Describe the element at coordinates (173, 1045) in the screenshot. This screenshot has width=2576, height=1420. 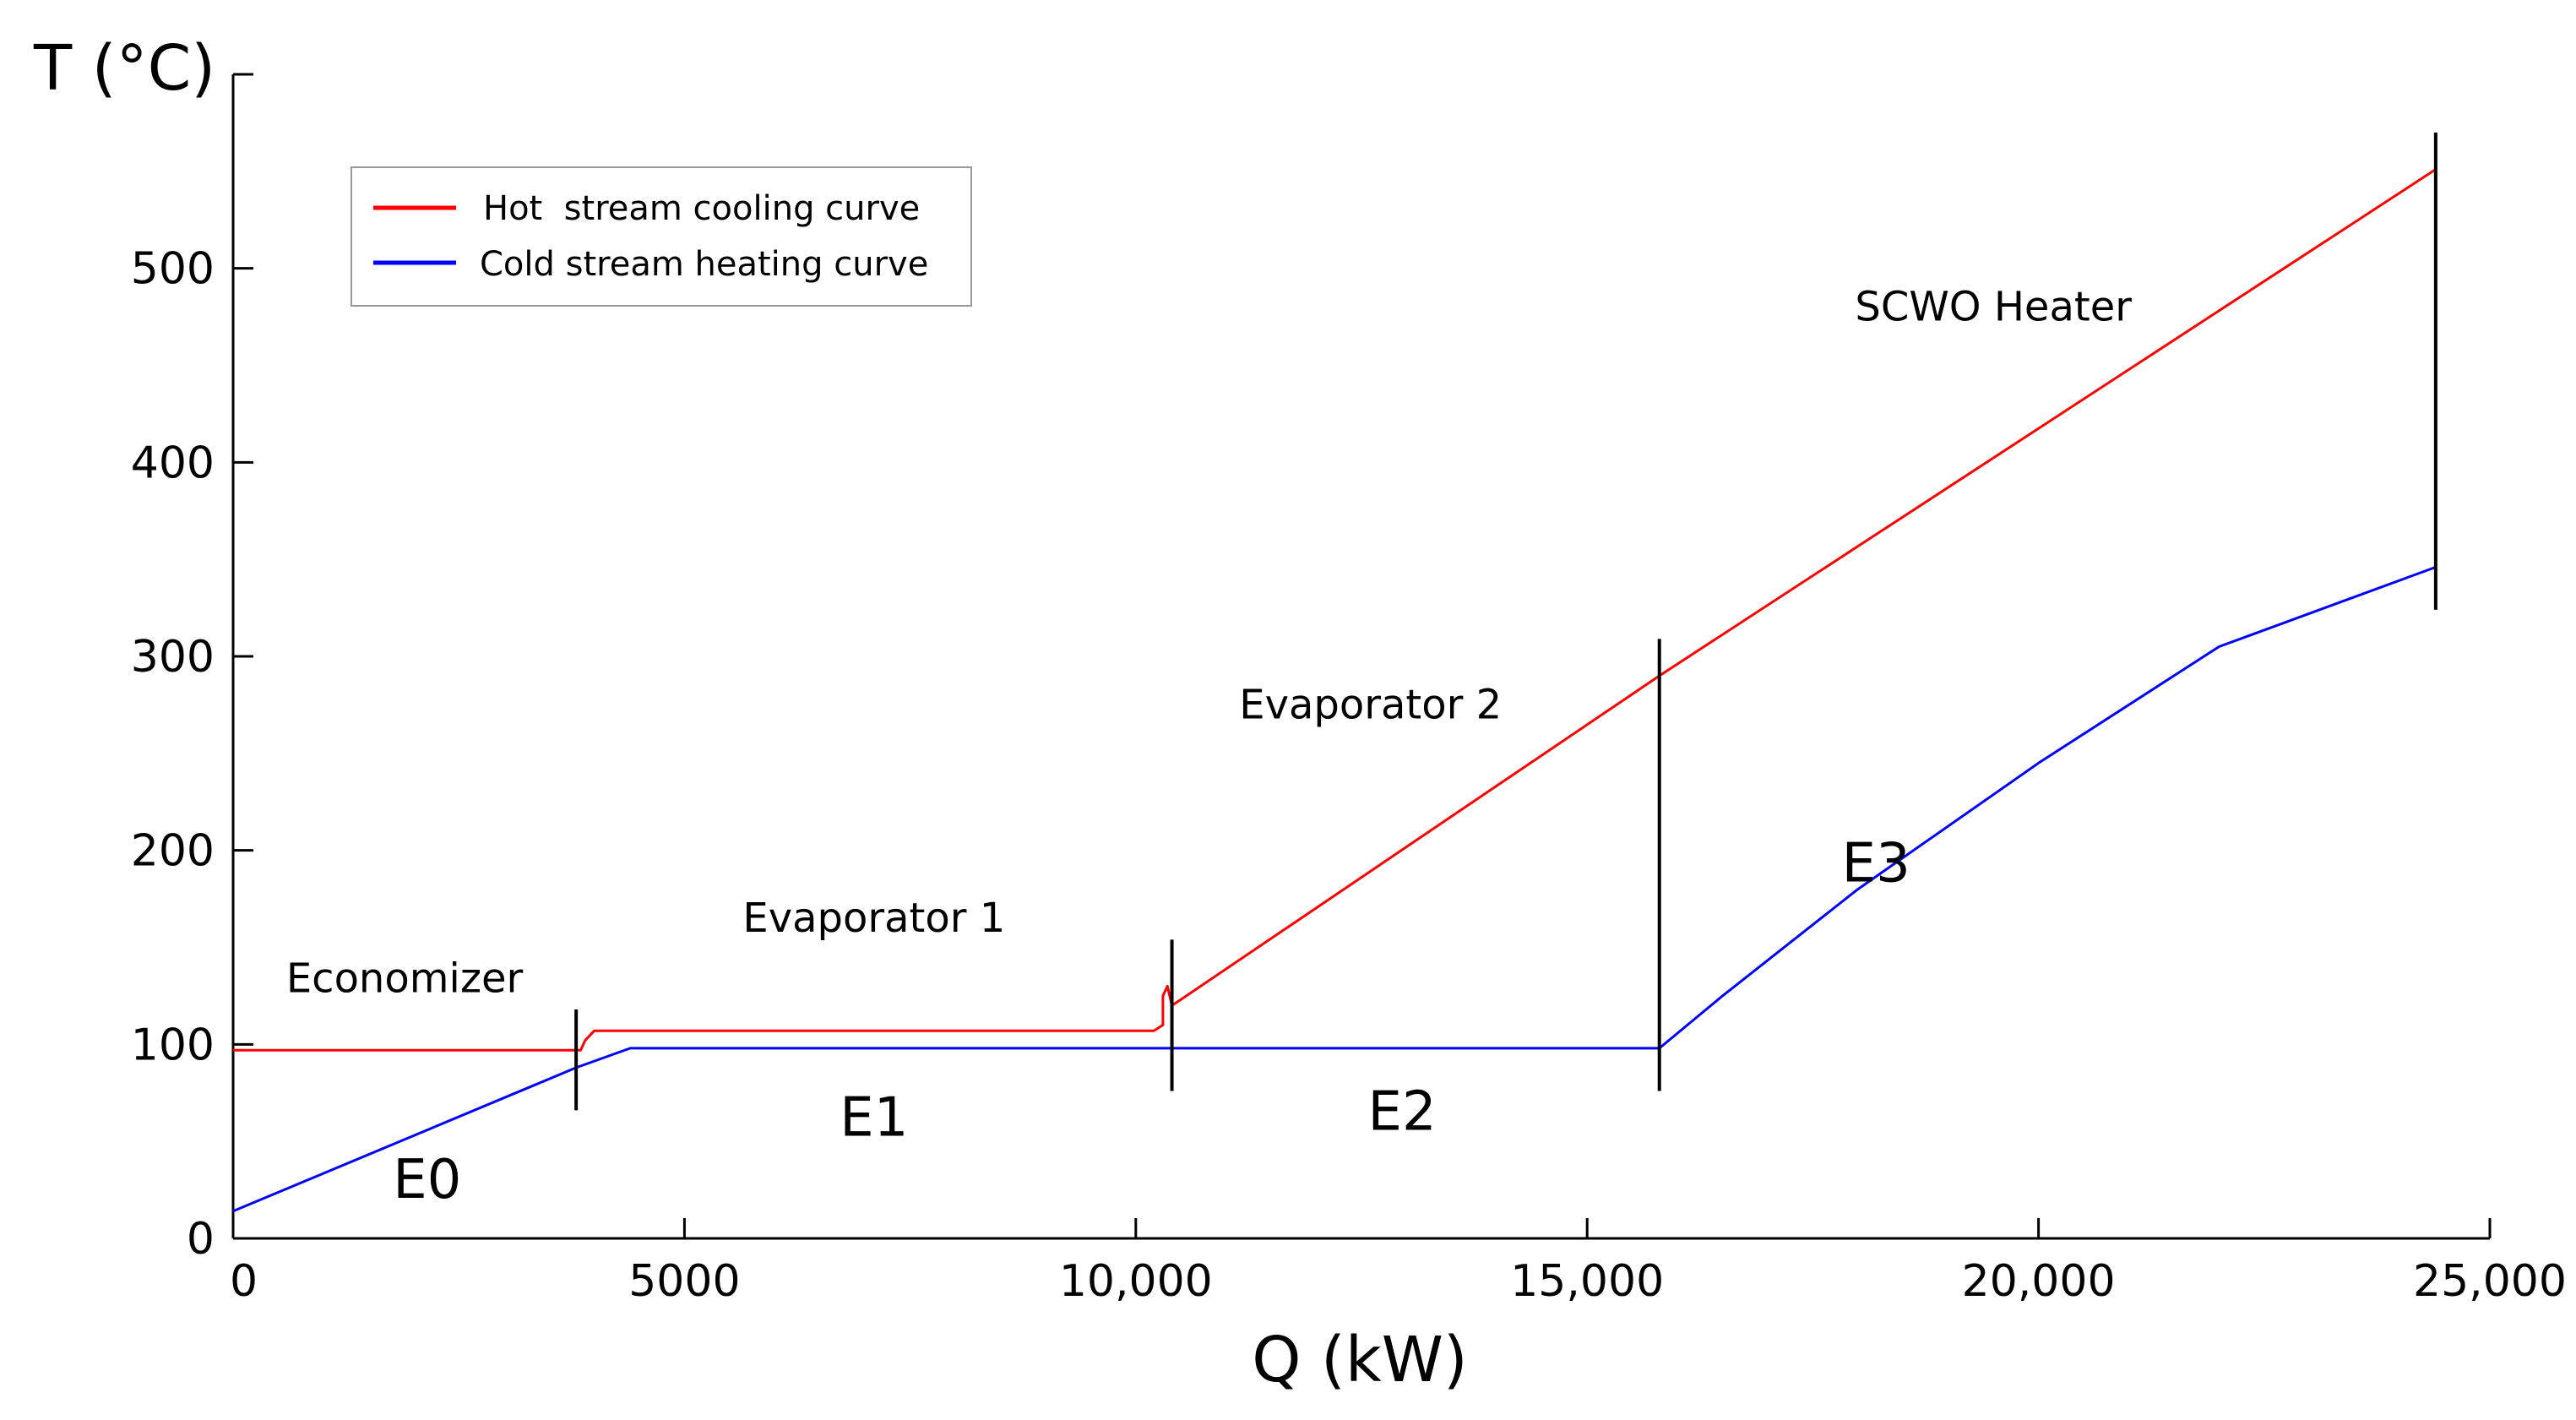
I see `y-tick-label: 100` at that location.